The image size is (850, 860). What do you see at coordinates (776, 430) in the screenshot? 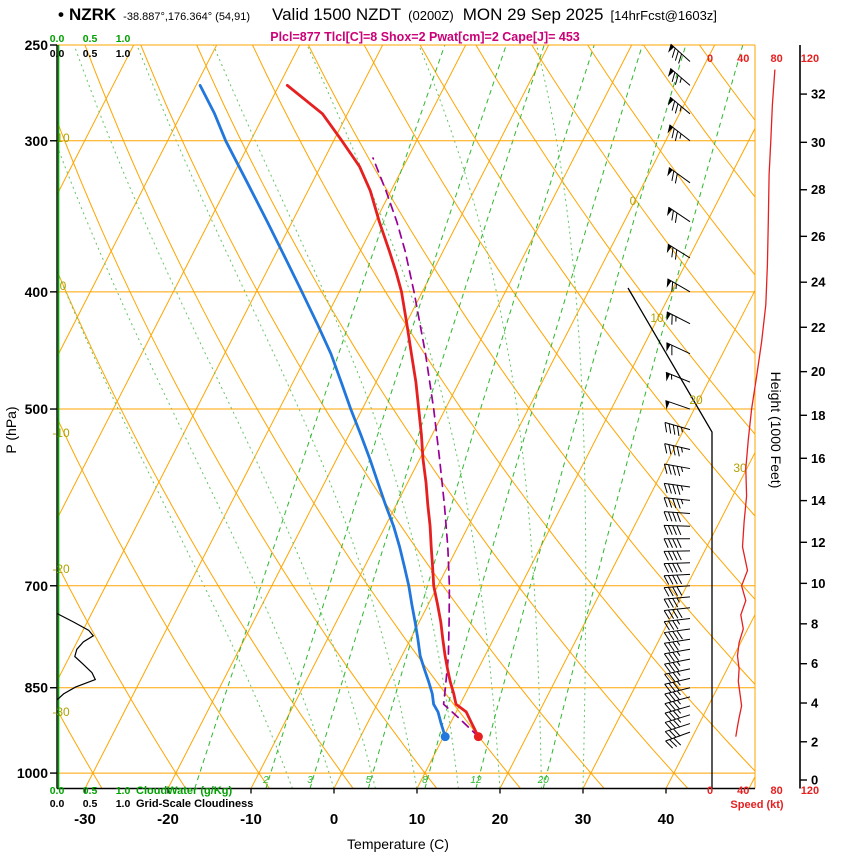
I see `svg-text: Height (1000 Feet)` at bounding box center [776, 430].